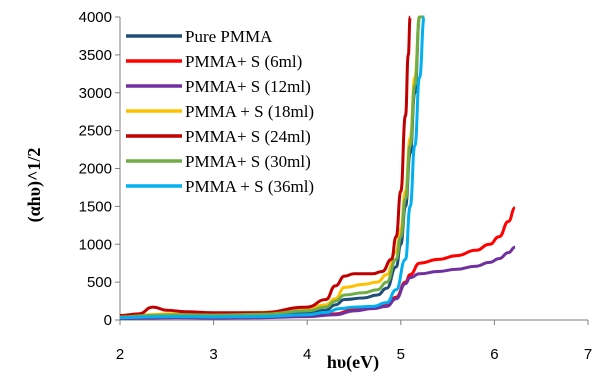 The width and height of the screenshot is (600, 376). I want to click on legend-label: PMMA+ S (24ml), so click(248, 136).